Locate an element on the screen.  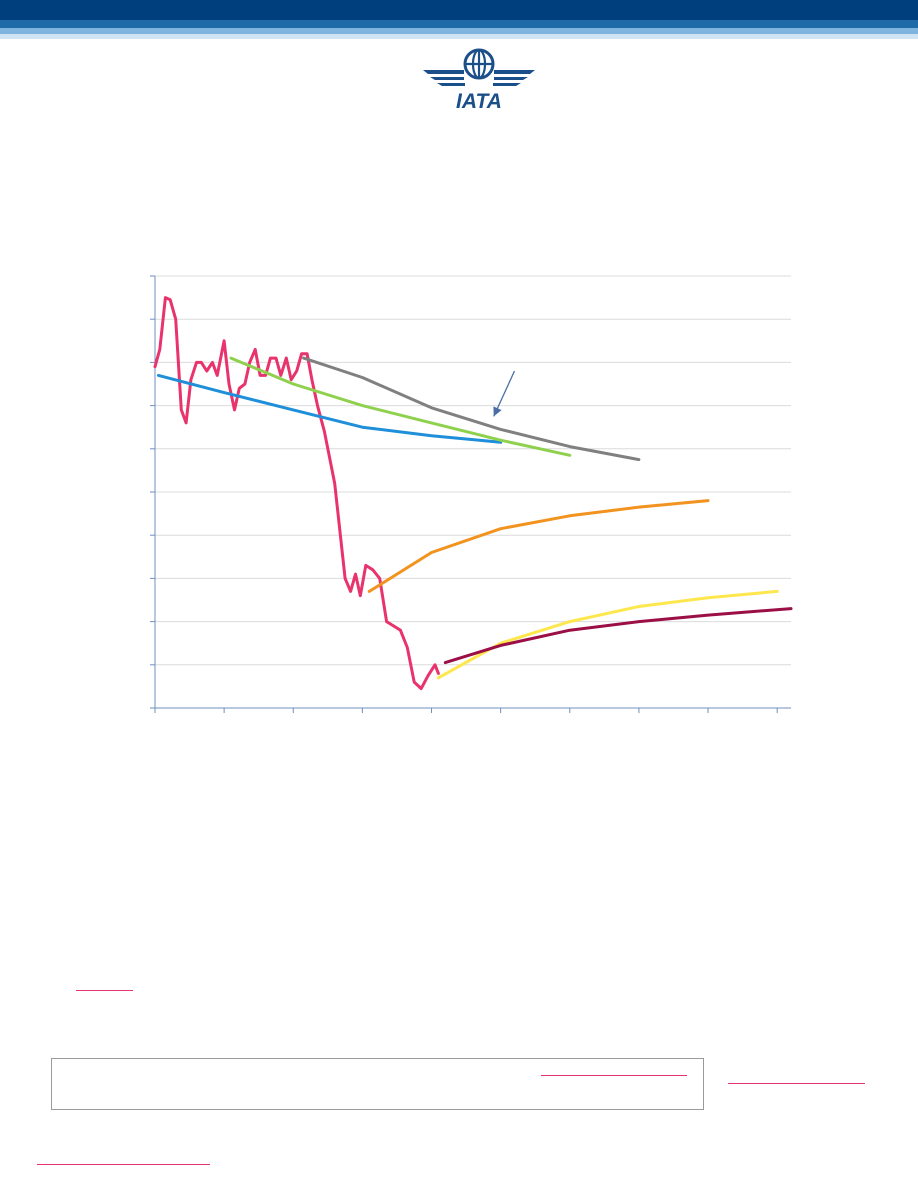
annotation-arrow-head is located at coordinates (497, 411).